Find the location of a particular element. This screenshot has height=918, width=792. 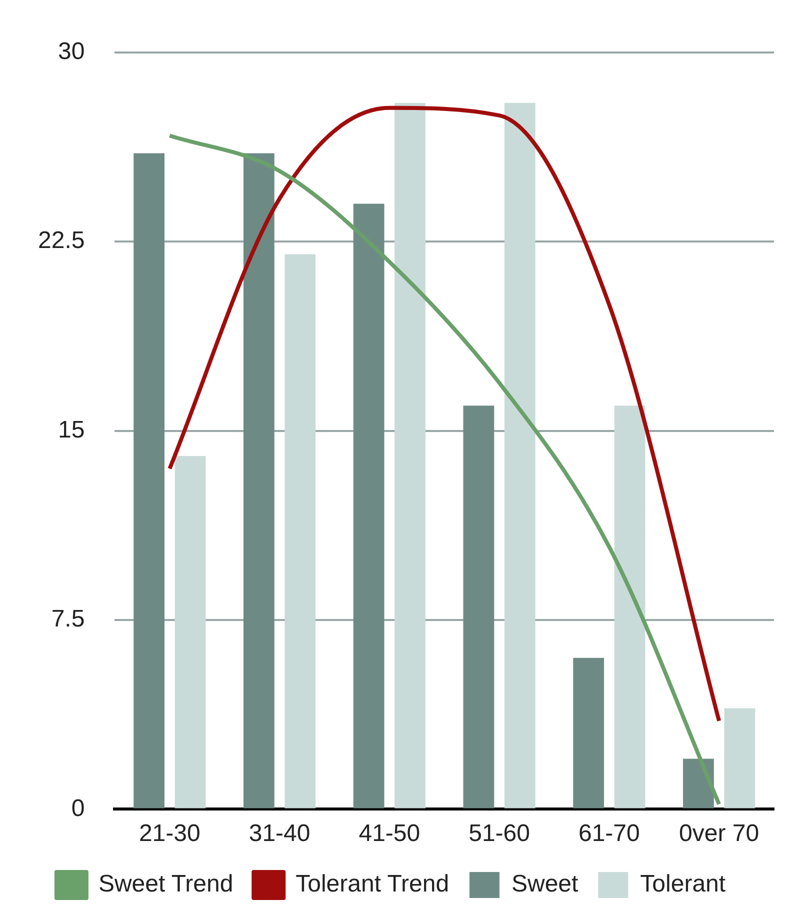

y-tick-label: 0 is located at coordinates (78, 808).